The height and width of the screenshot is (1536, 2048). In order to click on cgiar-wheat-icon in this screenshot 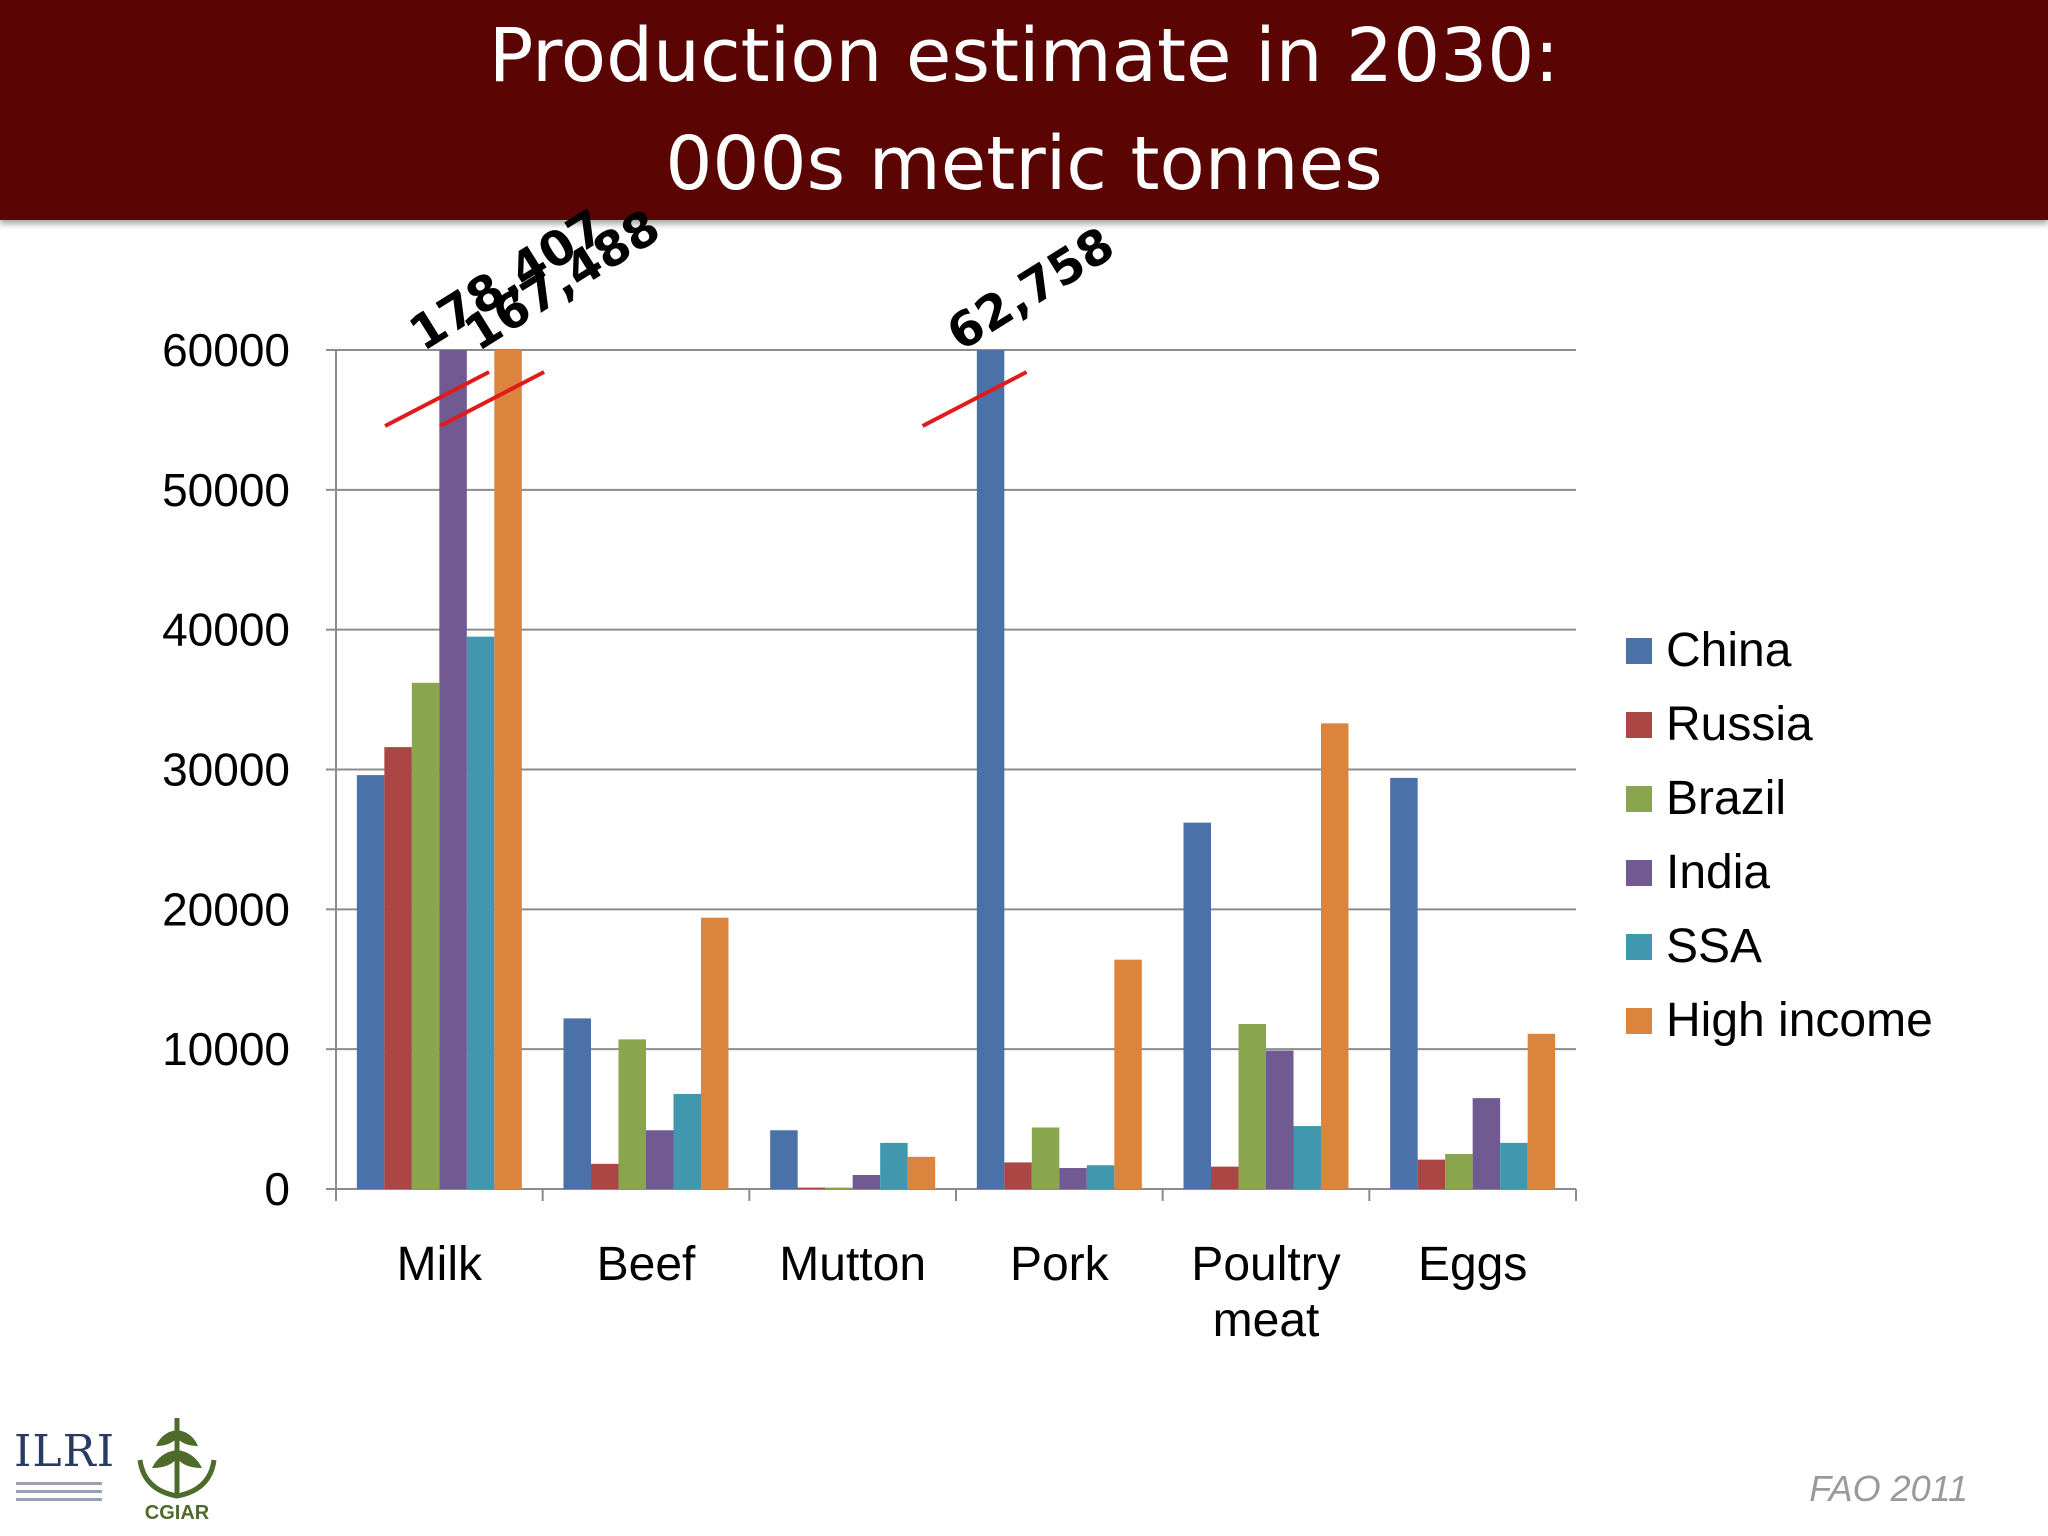, I will do `click(177, 1458)`.